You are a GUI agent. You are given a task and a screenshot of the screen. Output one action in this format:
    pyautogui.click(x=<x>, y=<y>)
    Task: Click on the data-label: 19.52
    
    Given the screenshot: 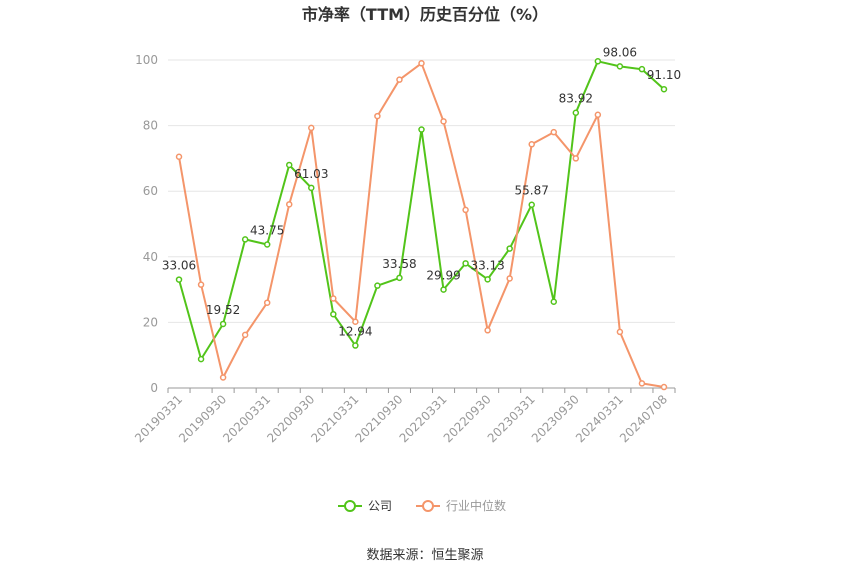 What is the action you would take?
    pyautogui.click(x=223, y=310)
    